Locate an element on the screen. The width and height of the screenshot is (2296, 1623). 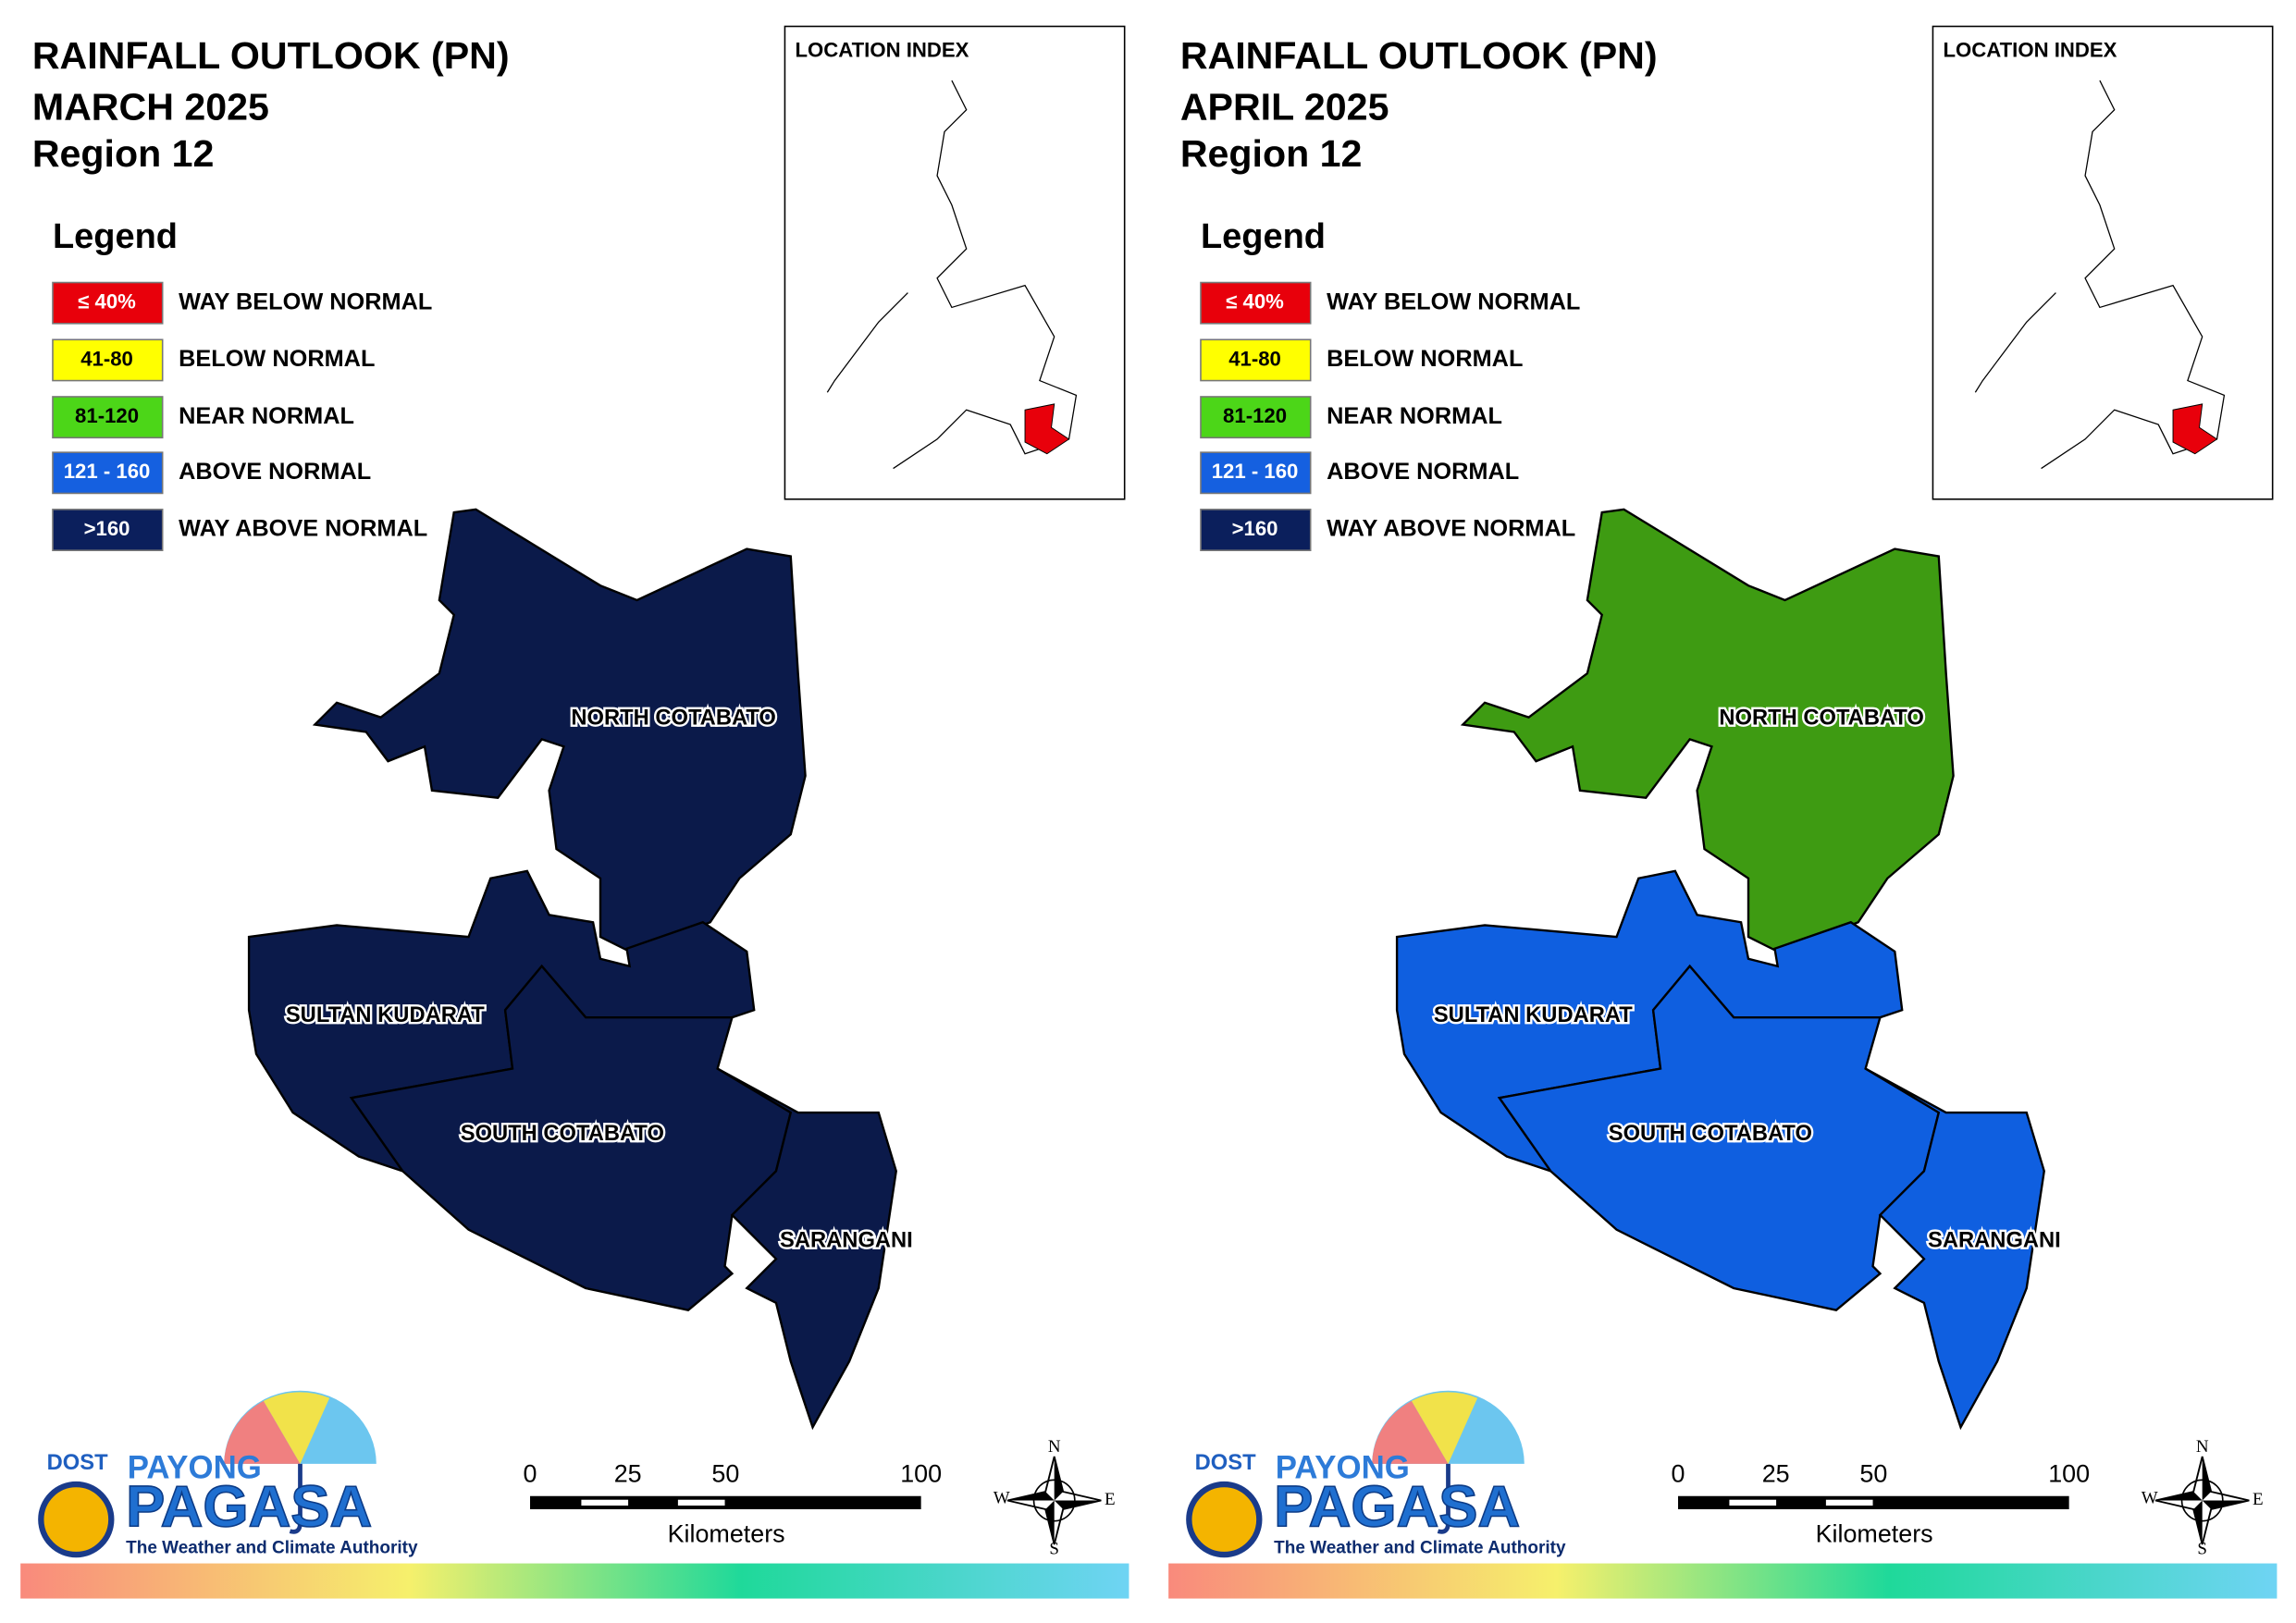
logo-brand-top: PAYONG is located at coordinates (195, 1467).